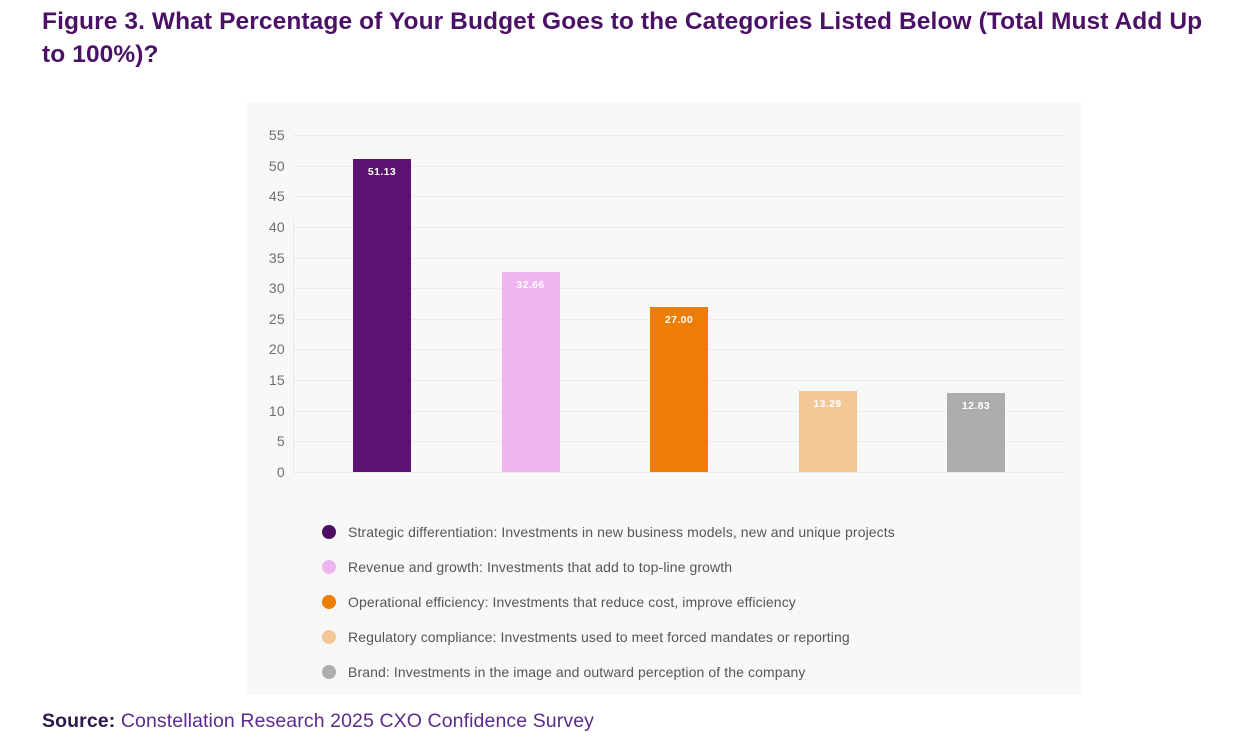 The image size is (1256, 750). I want to click on y-tick-label: 0, so click(280, 472).